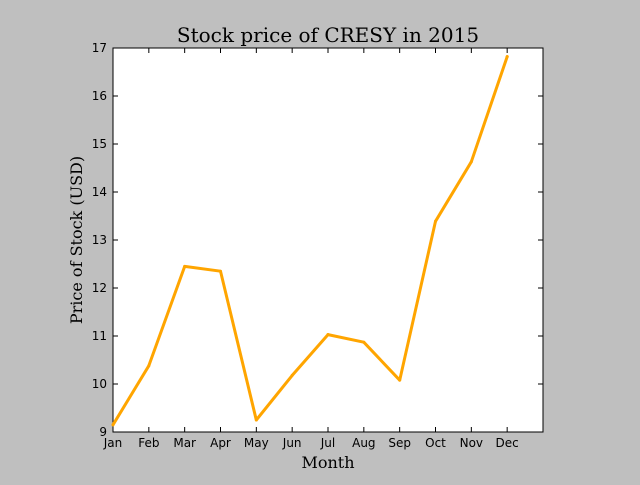  What do you see at coordinates (99, 384) in the screenshot?
I see `y-tick-label: 10` at bounding box center [99, 384].